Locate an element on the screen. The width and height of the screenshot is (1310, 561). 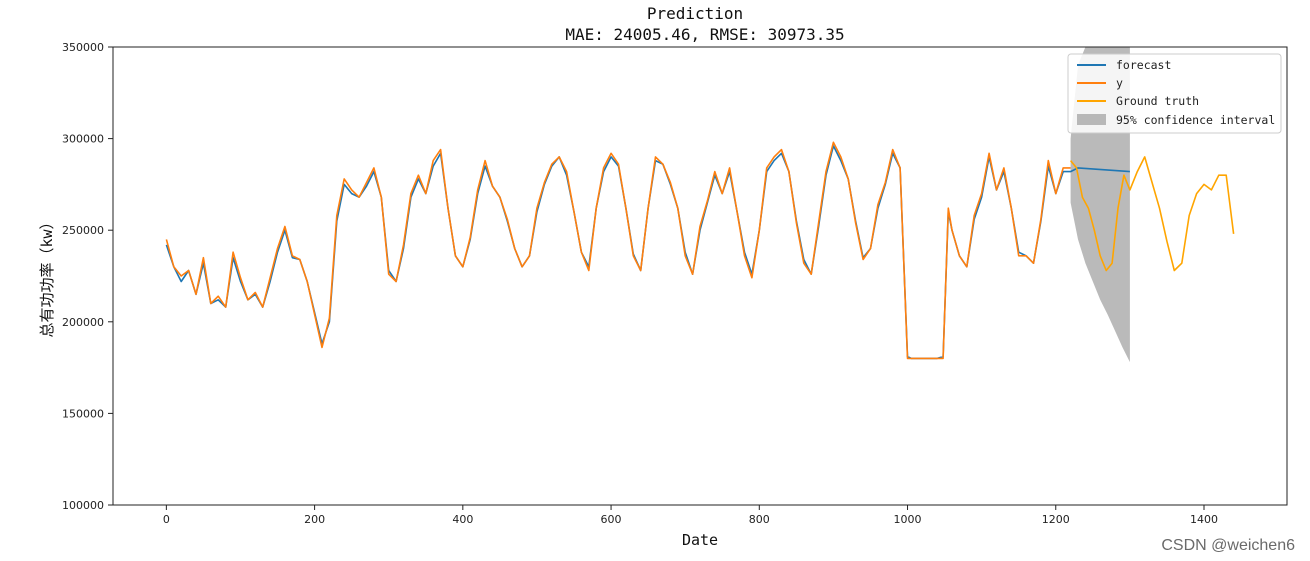
x-tick-label: 400 is located at coordinates (462, 519).